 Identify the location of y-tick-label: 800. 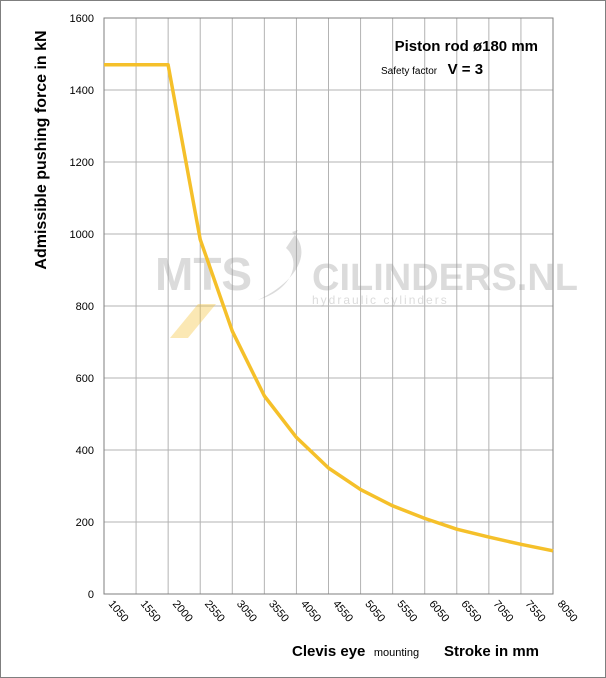
(85, 307).